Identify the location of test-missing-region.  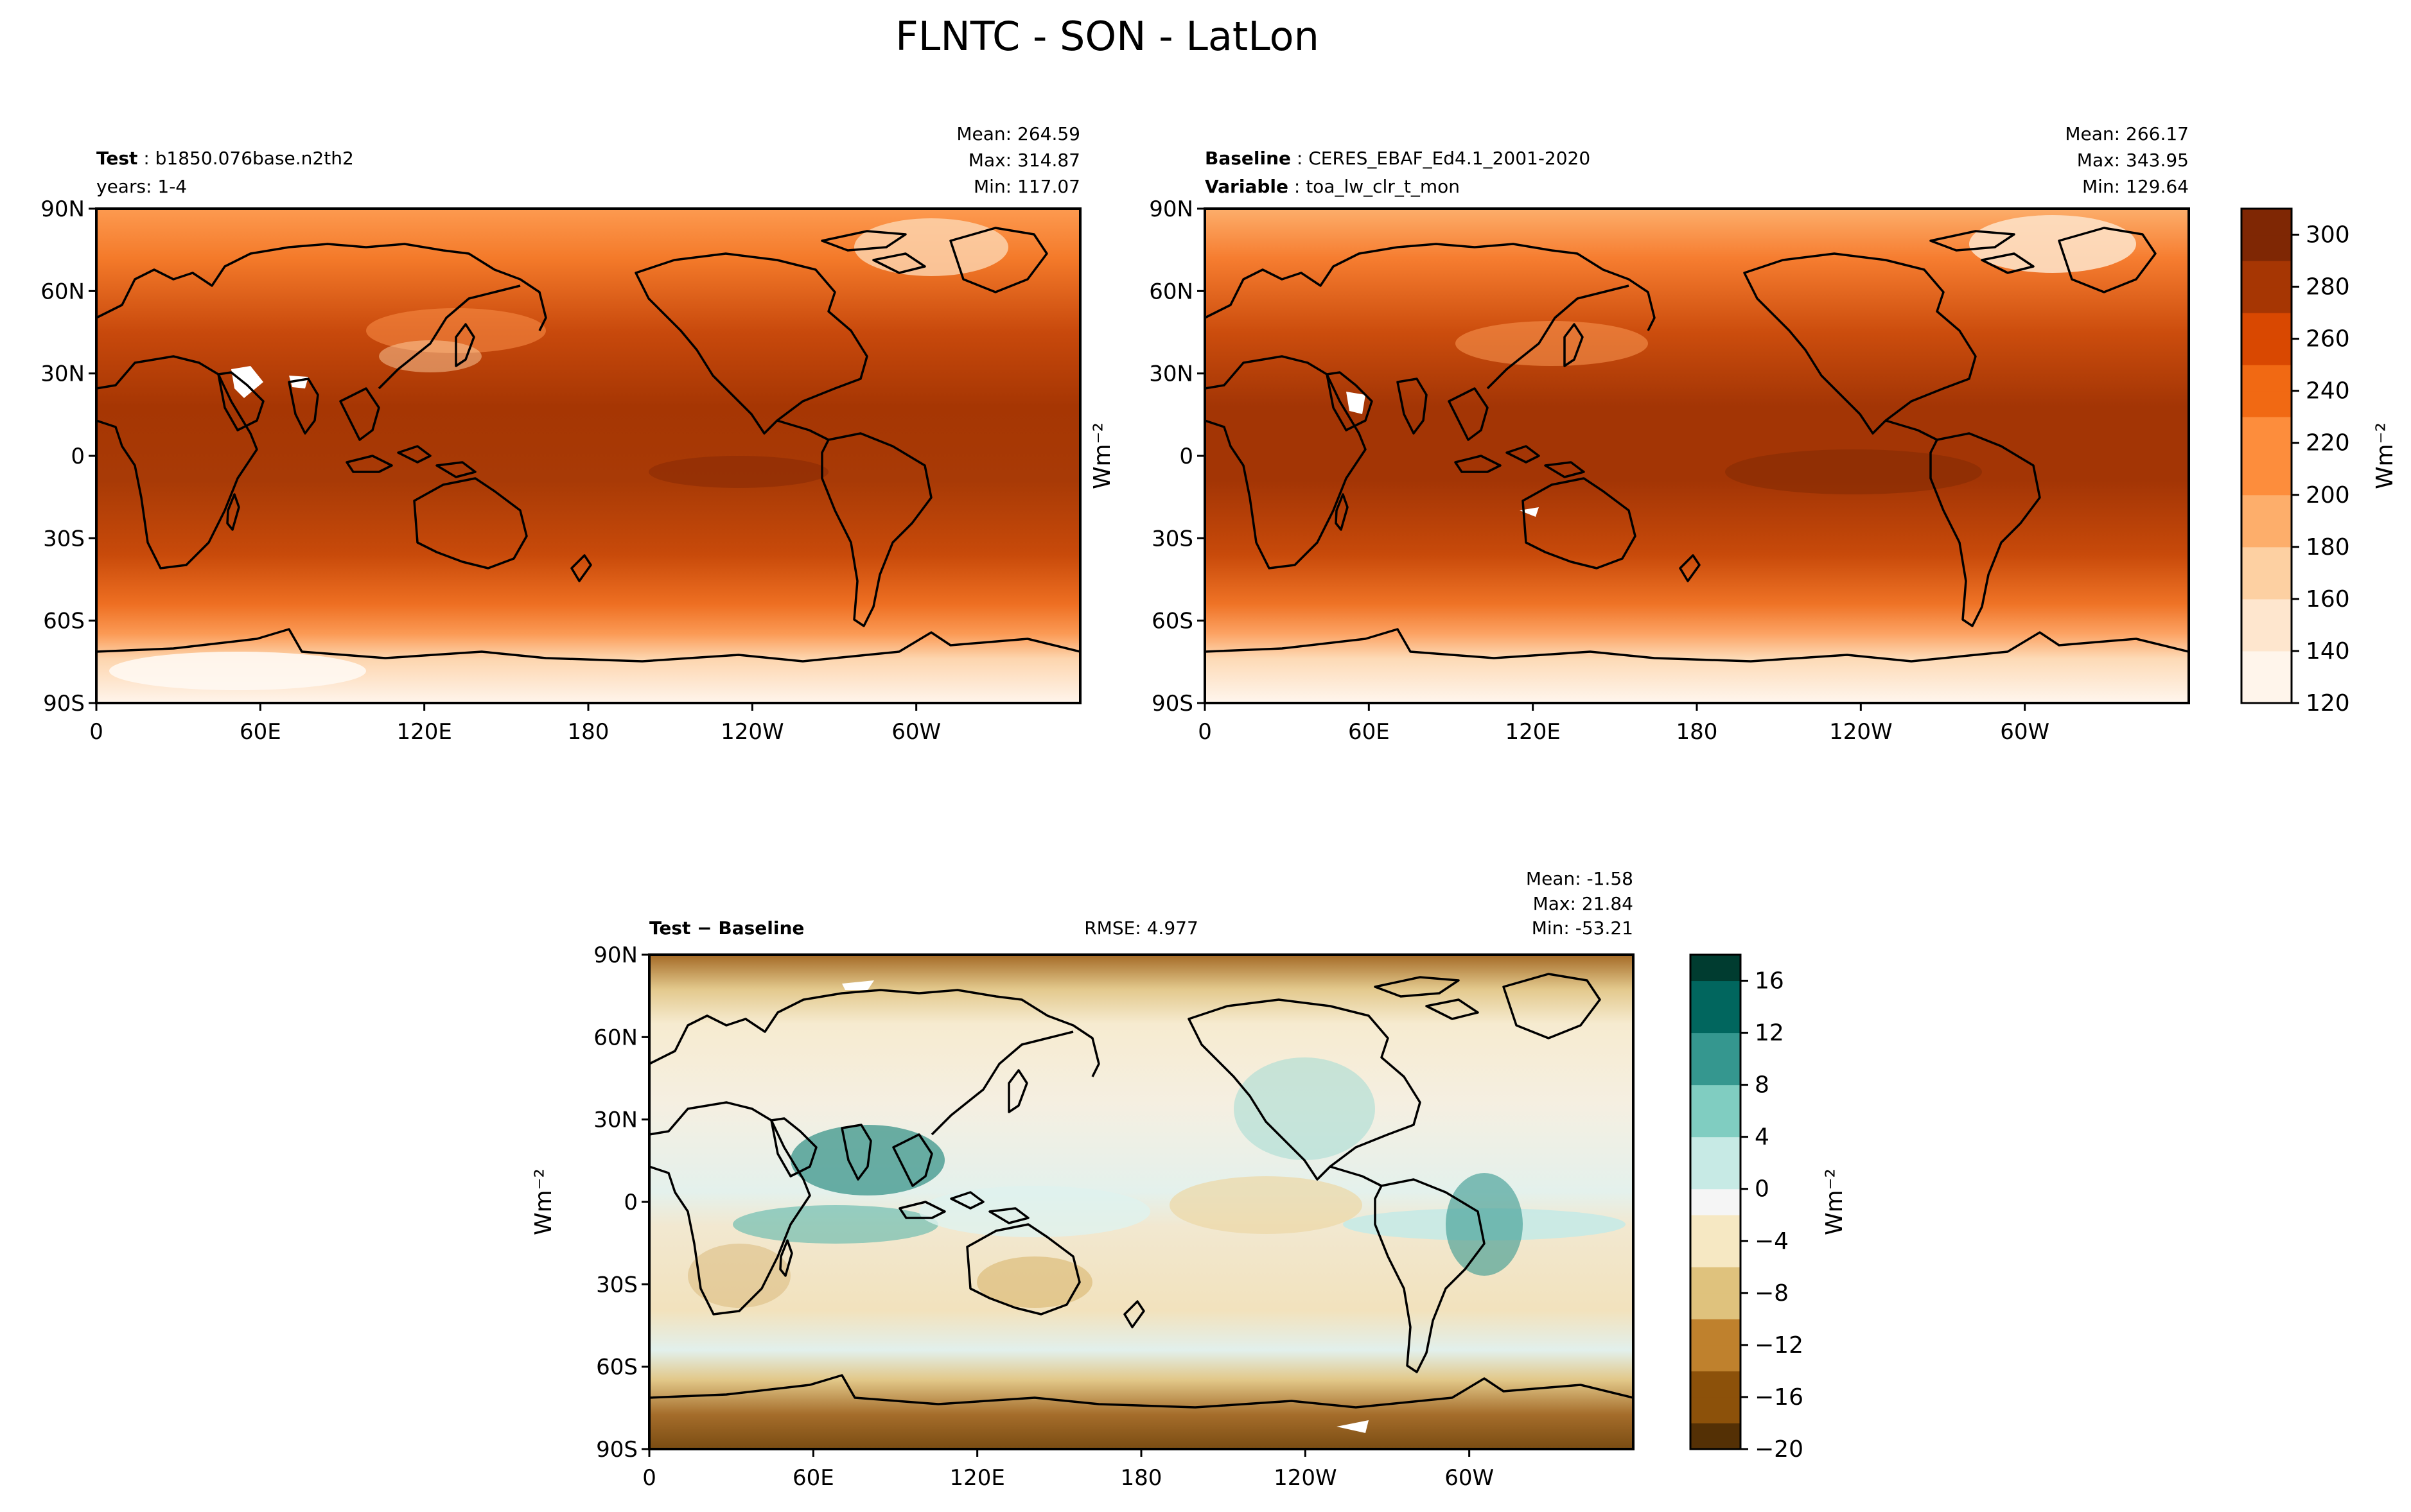
(247, 382).